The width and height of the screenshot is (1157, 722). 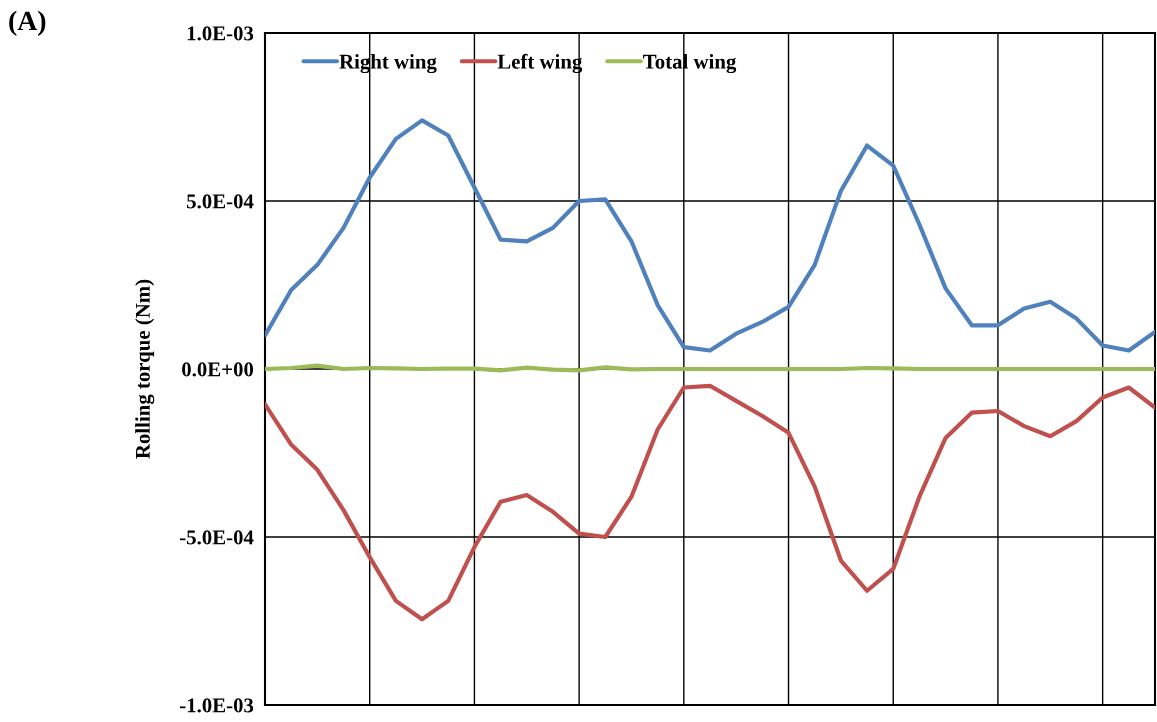 What do you see at coordinates (220, 33) in the screenshot?
I see `y-tick-label: 1.0E-03` at bounding box center [220, 33].